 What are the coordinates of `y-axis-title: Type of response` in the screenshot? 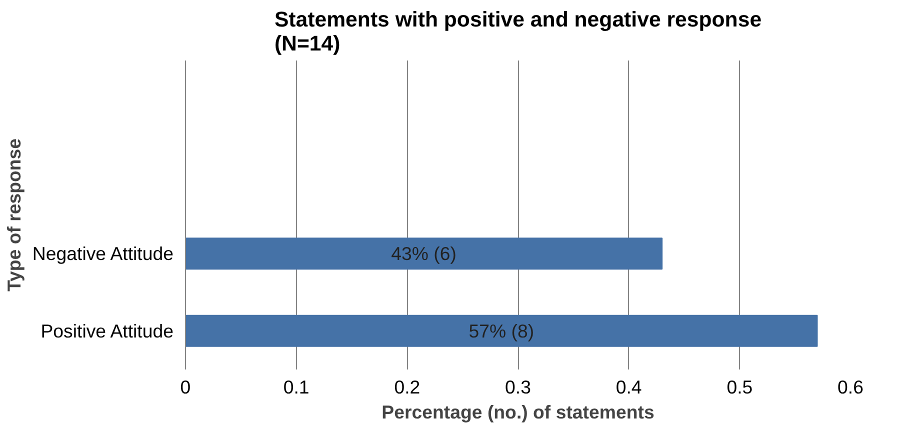 It's located at (13, 215).